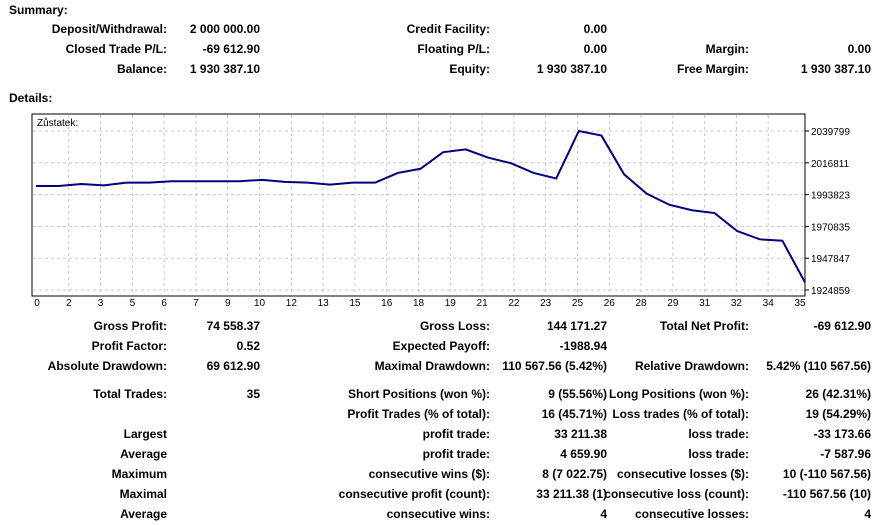  I want to click on average-profit-value: 4 659.90, so click(583, 454).